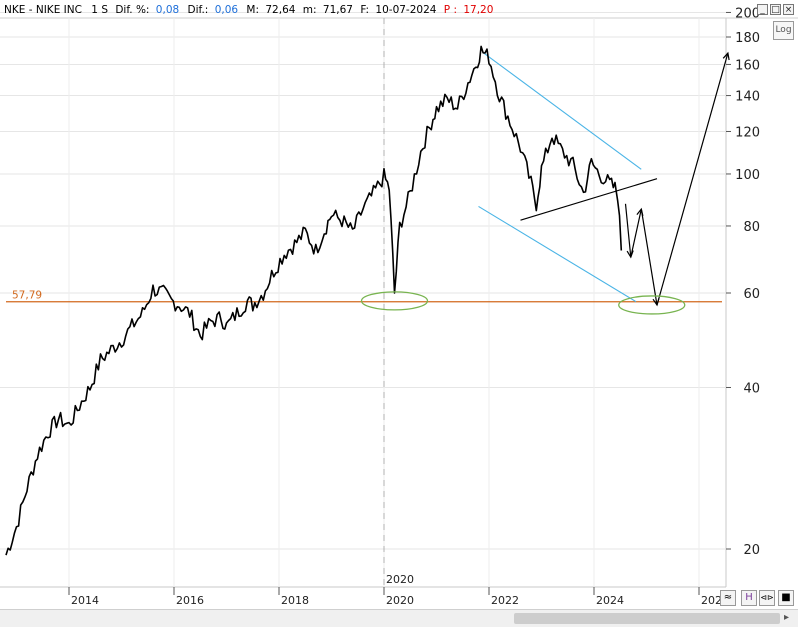  I want to click on x-tick-label: 2020, so click(400, 600).